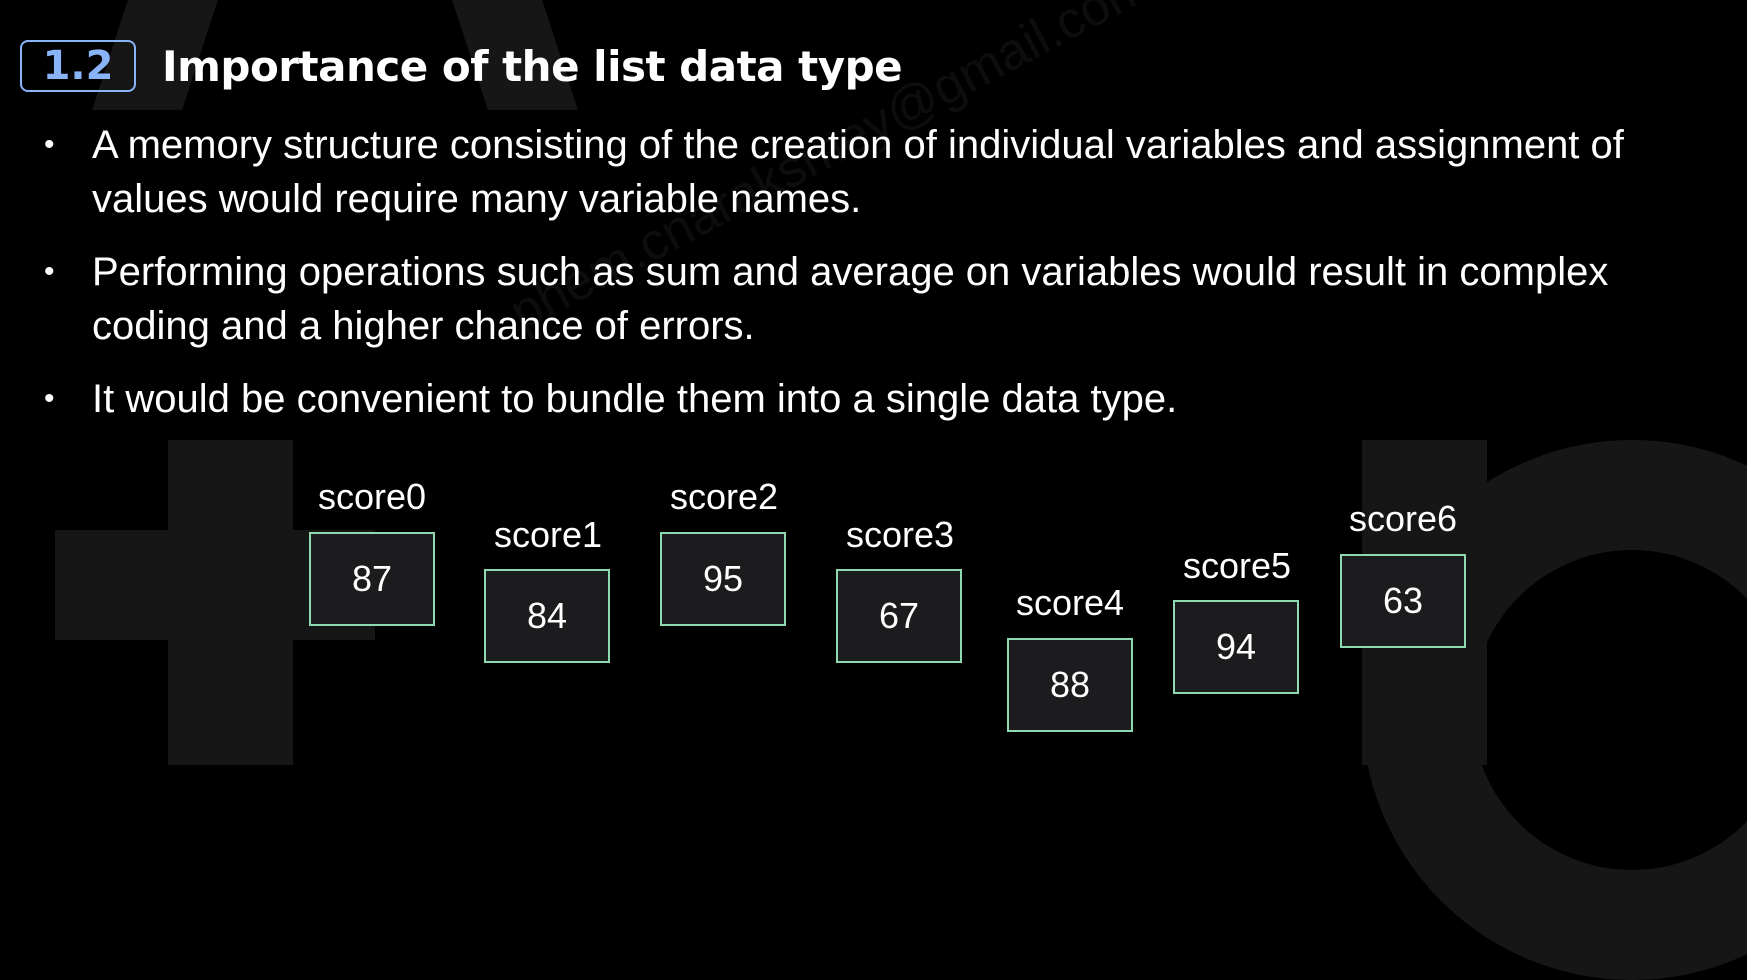 This screenshot has width=1747, height=980. I want to click on variable-name-score0: score0, so click(372, 496).